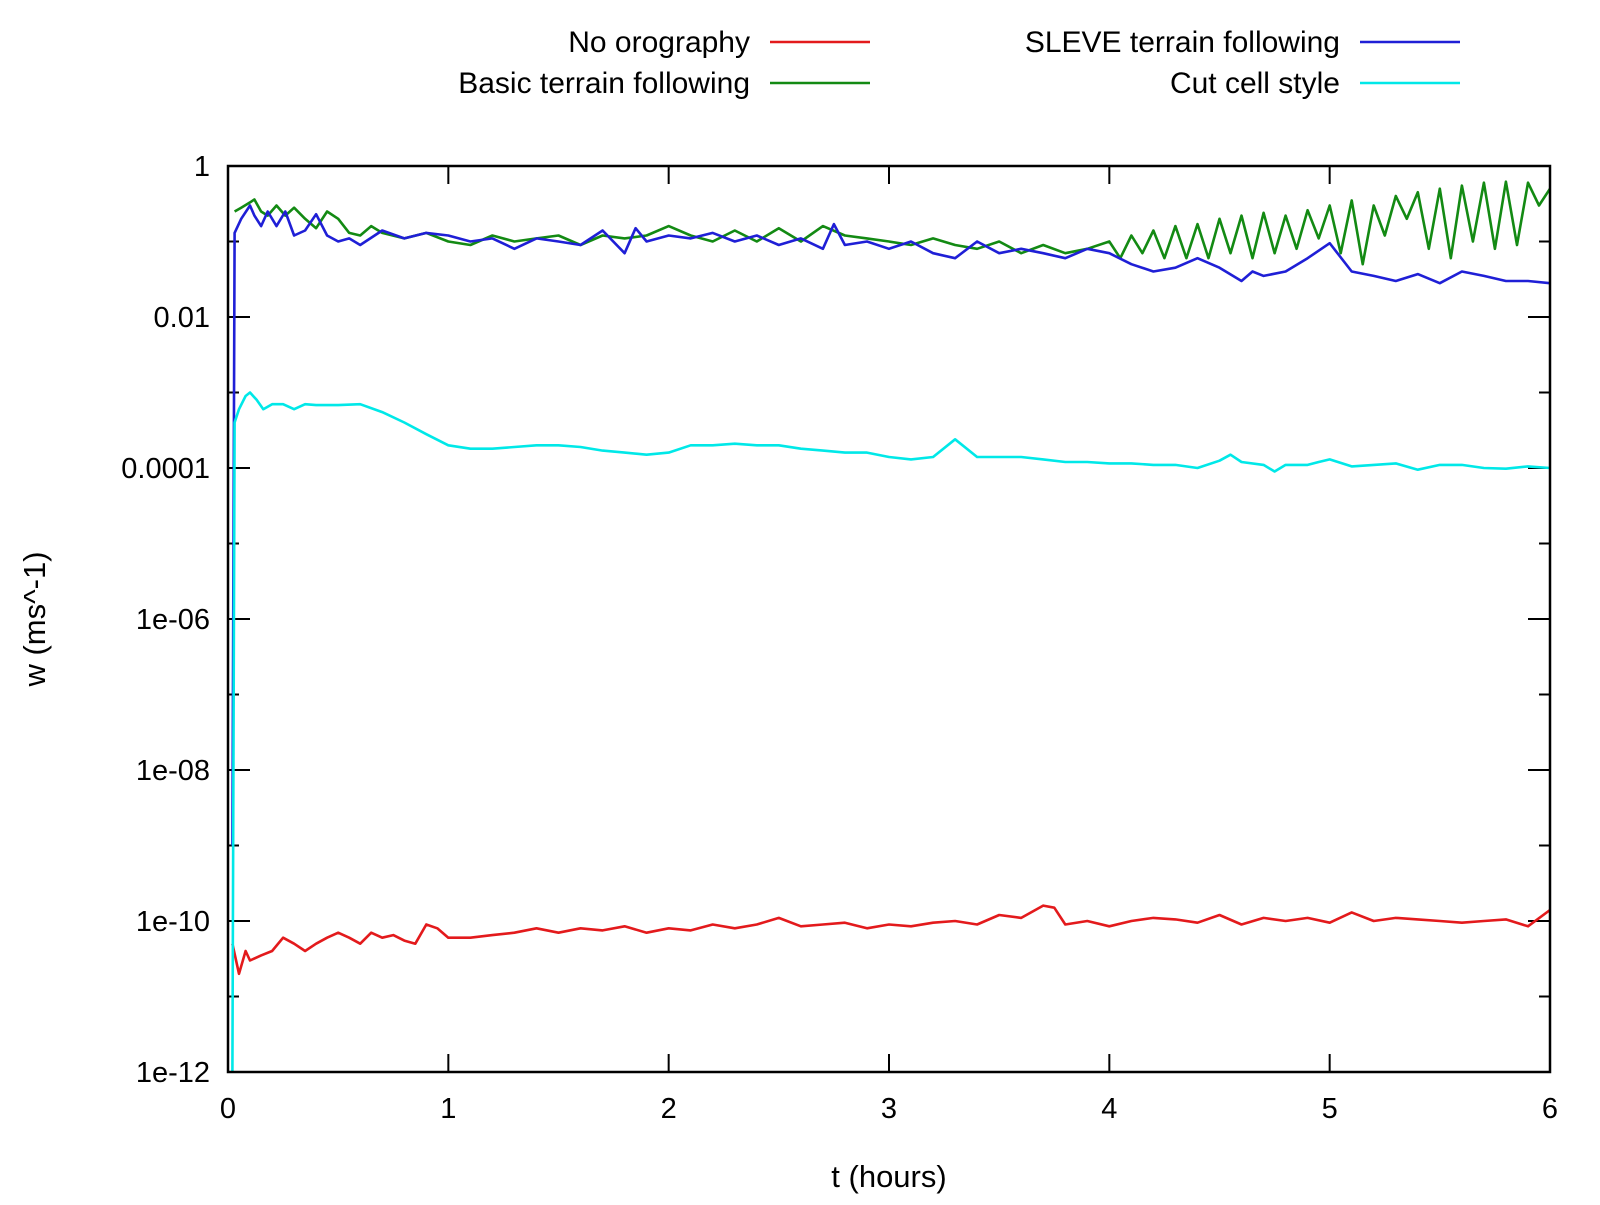 This screenshot has width=1600, height=1205. Describe the element at coordinates (889, 1109) in the screenshot. I see `x-tick-label: 3` at that location.